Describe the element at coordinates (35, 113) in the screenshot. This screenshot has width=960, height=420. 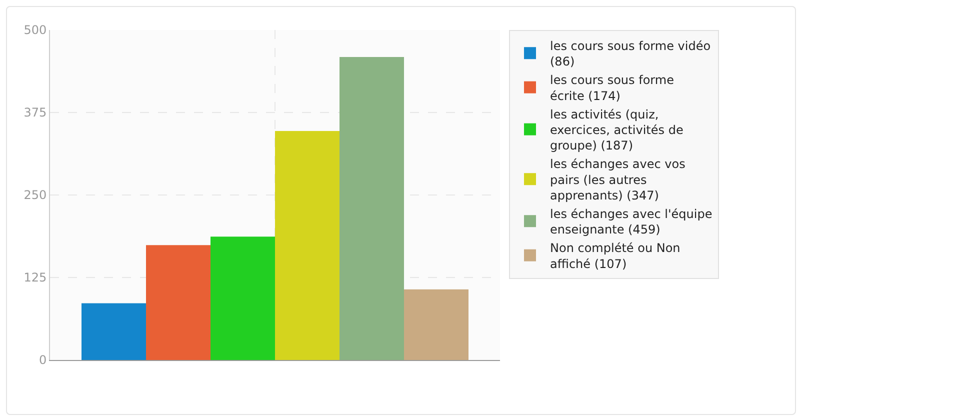
I see `y-tick-label: 375` at that location.